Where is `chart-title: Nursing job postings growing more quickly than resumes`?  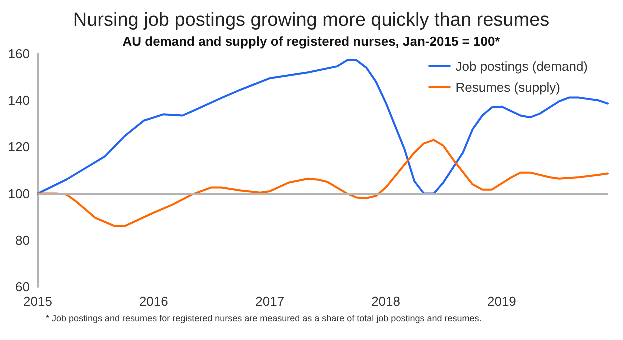
chart-title: Nursing job postings growing more quickly than resumes is located at coordinates (311, 20).